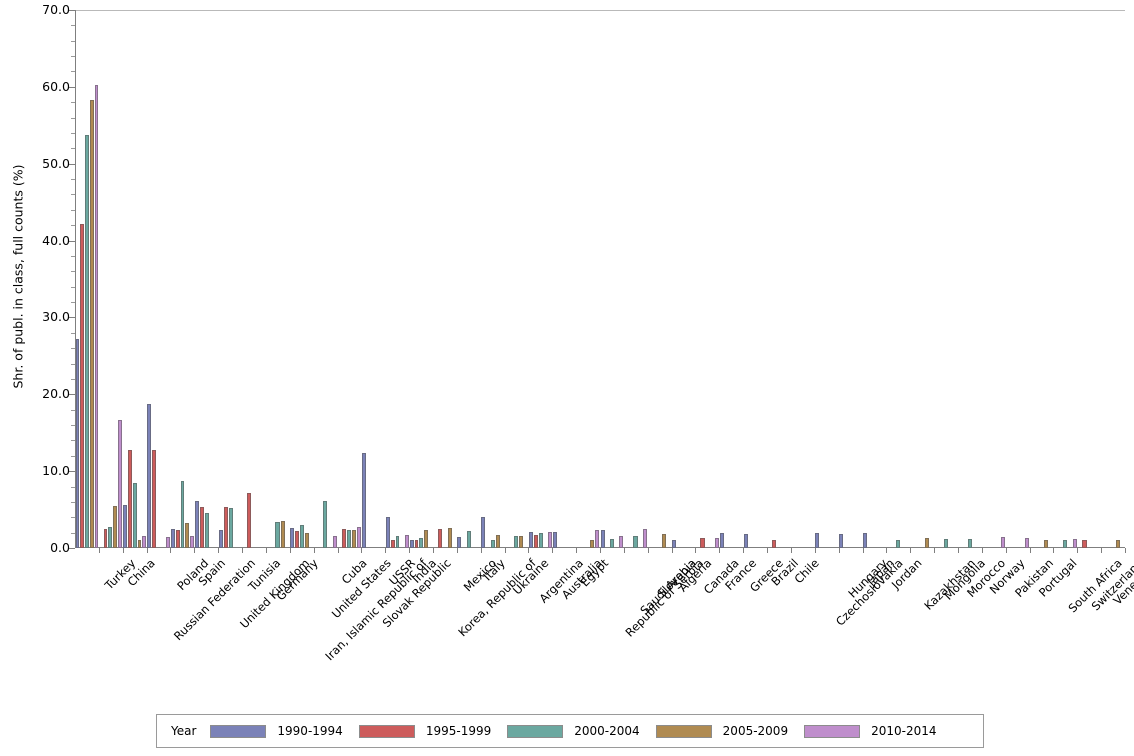  Describe the element at coordinates (458, 731) in the screenshot. I see `legend-label: 1995-1999` at that location.